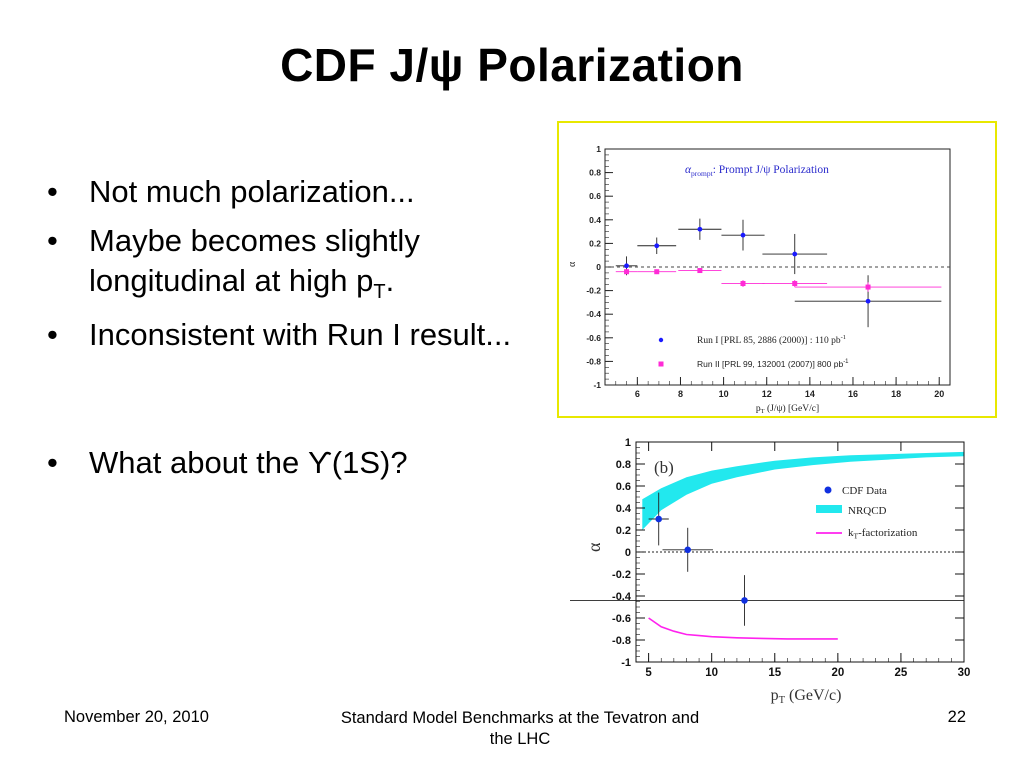 This screenshot has height=768, width=1024. What do you see at coordinates (379, 291) in the screenshot?
I see `bullet-subscript: T` at bounding box center [379, 291].